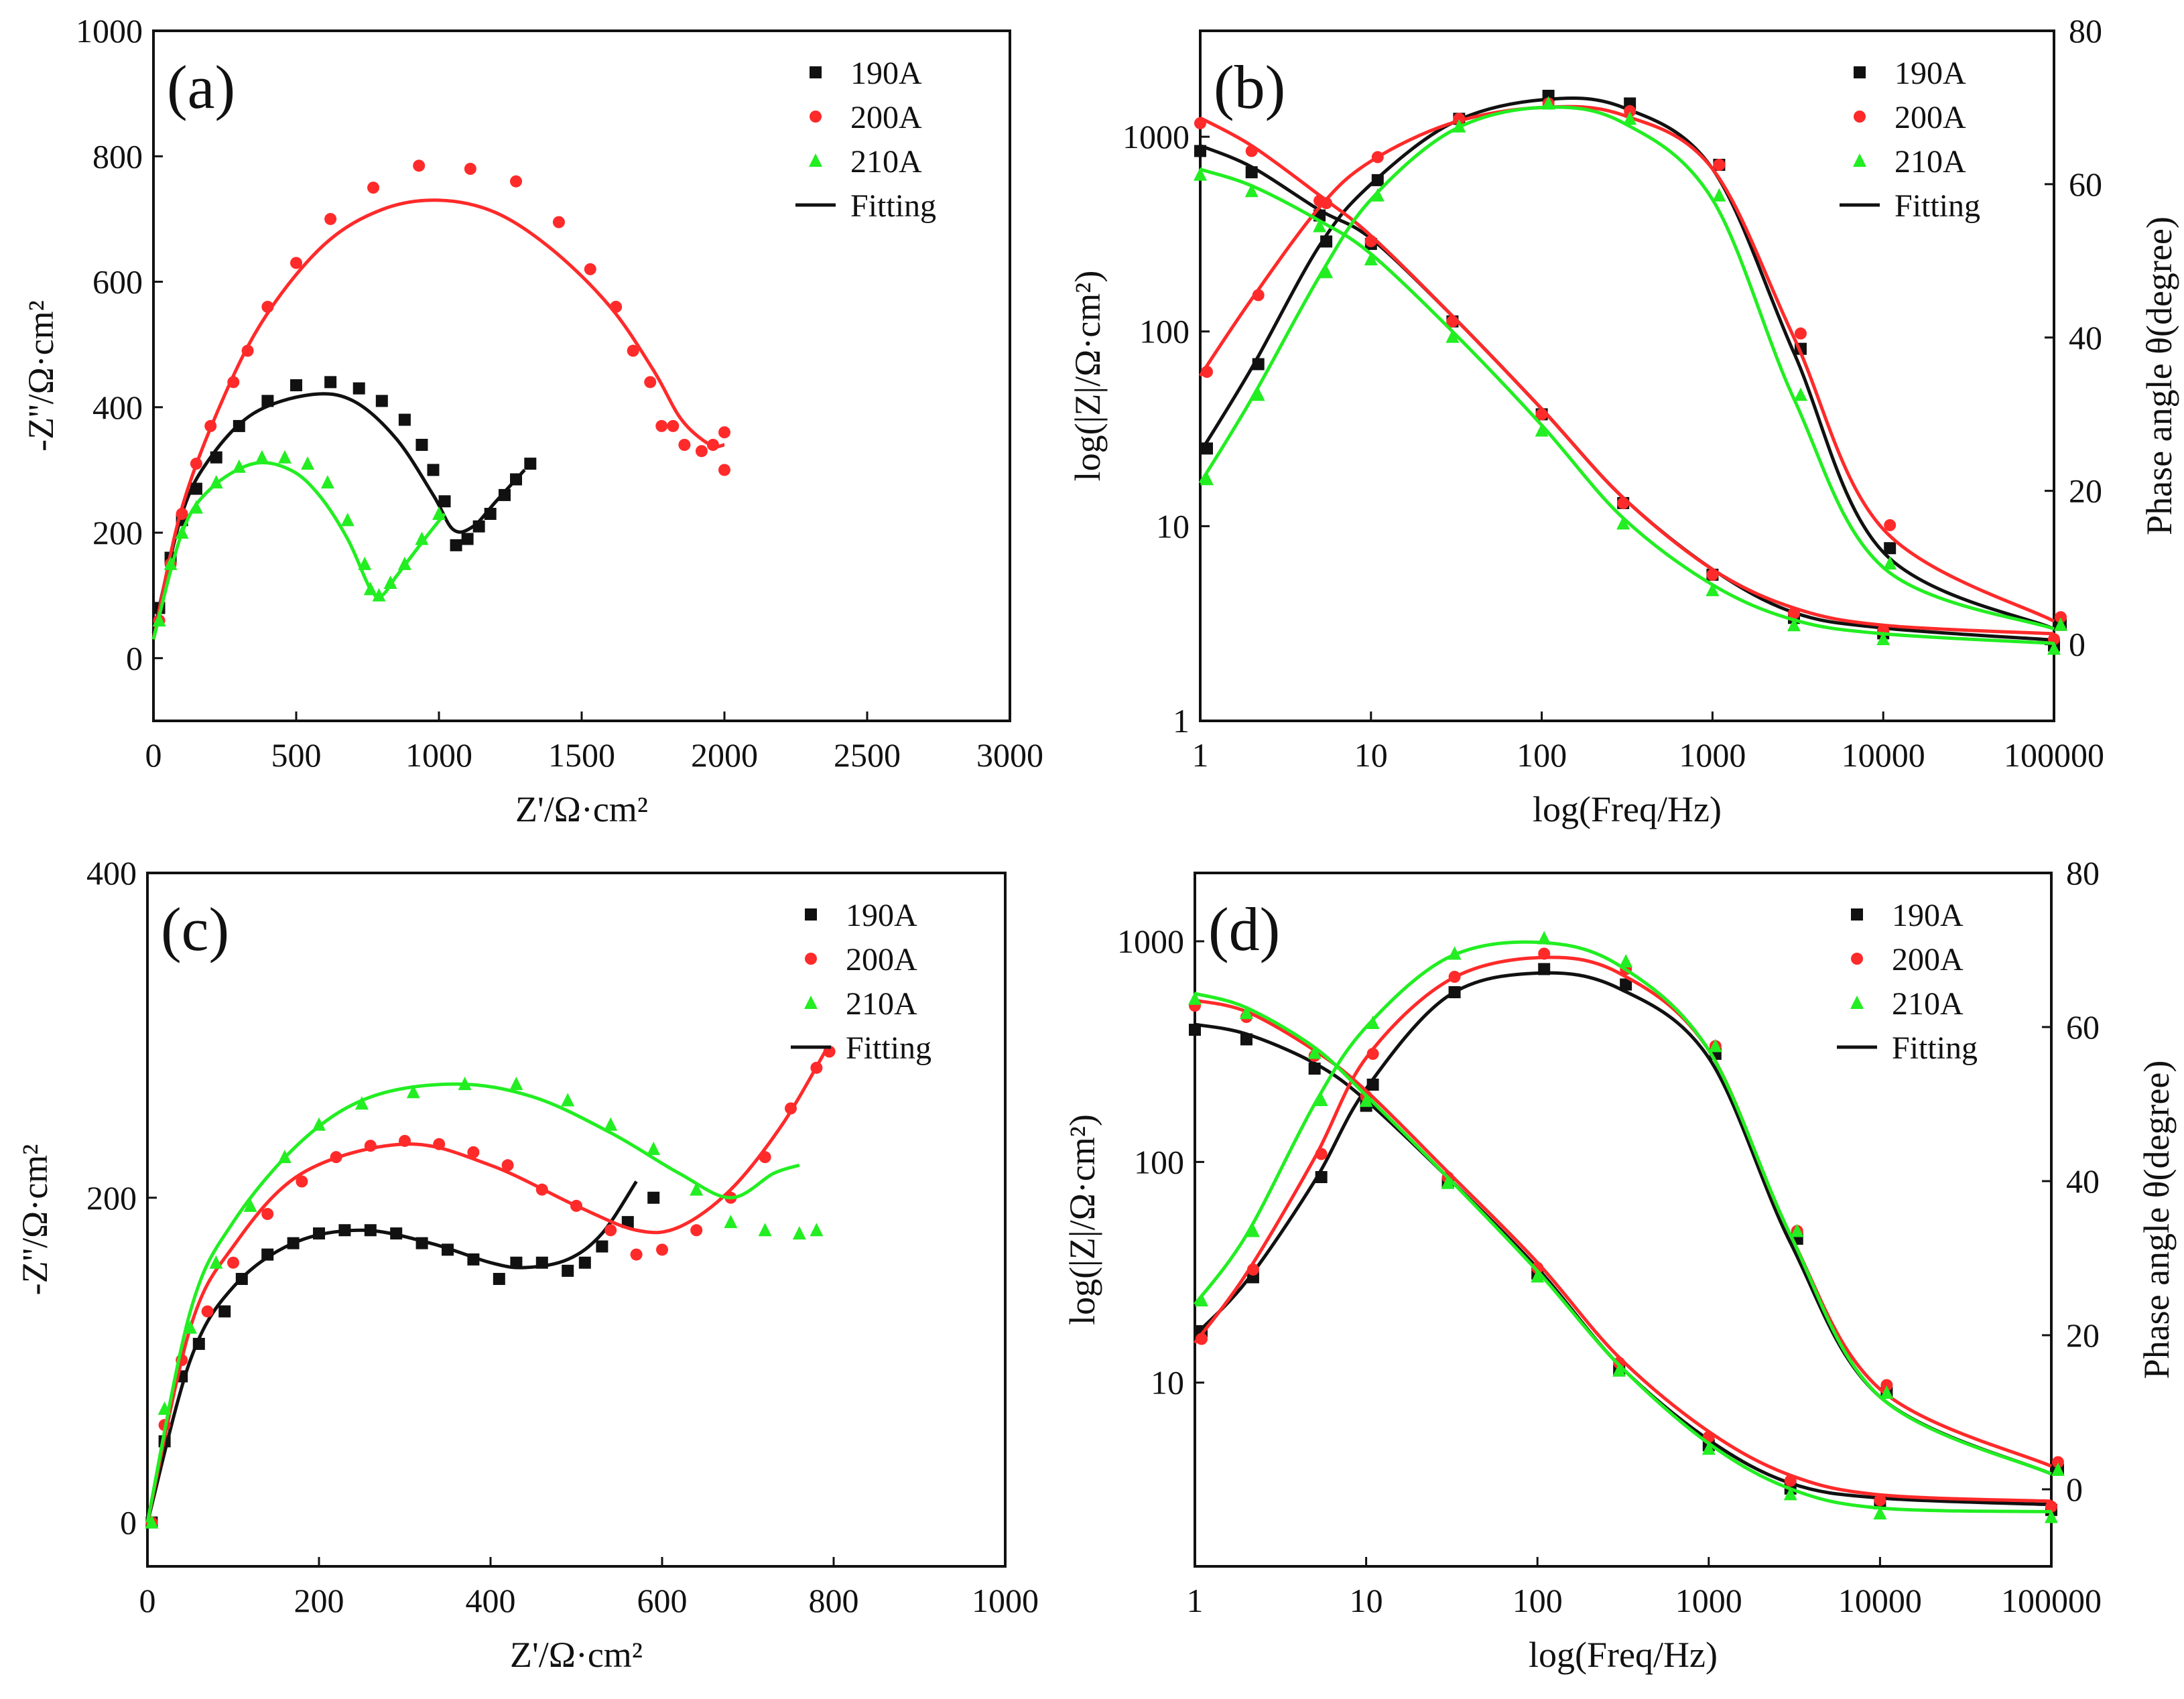 This screenshot has height=1699, width=2184. Describe the element at coordinates (1538, 1600) in the screenshot. I see `x-tick-label: 100` at that location.